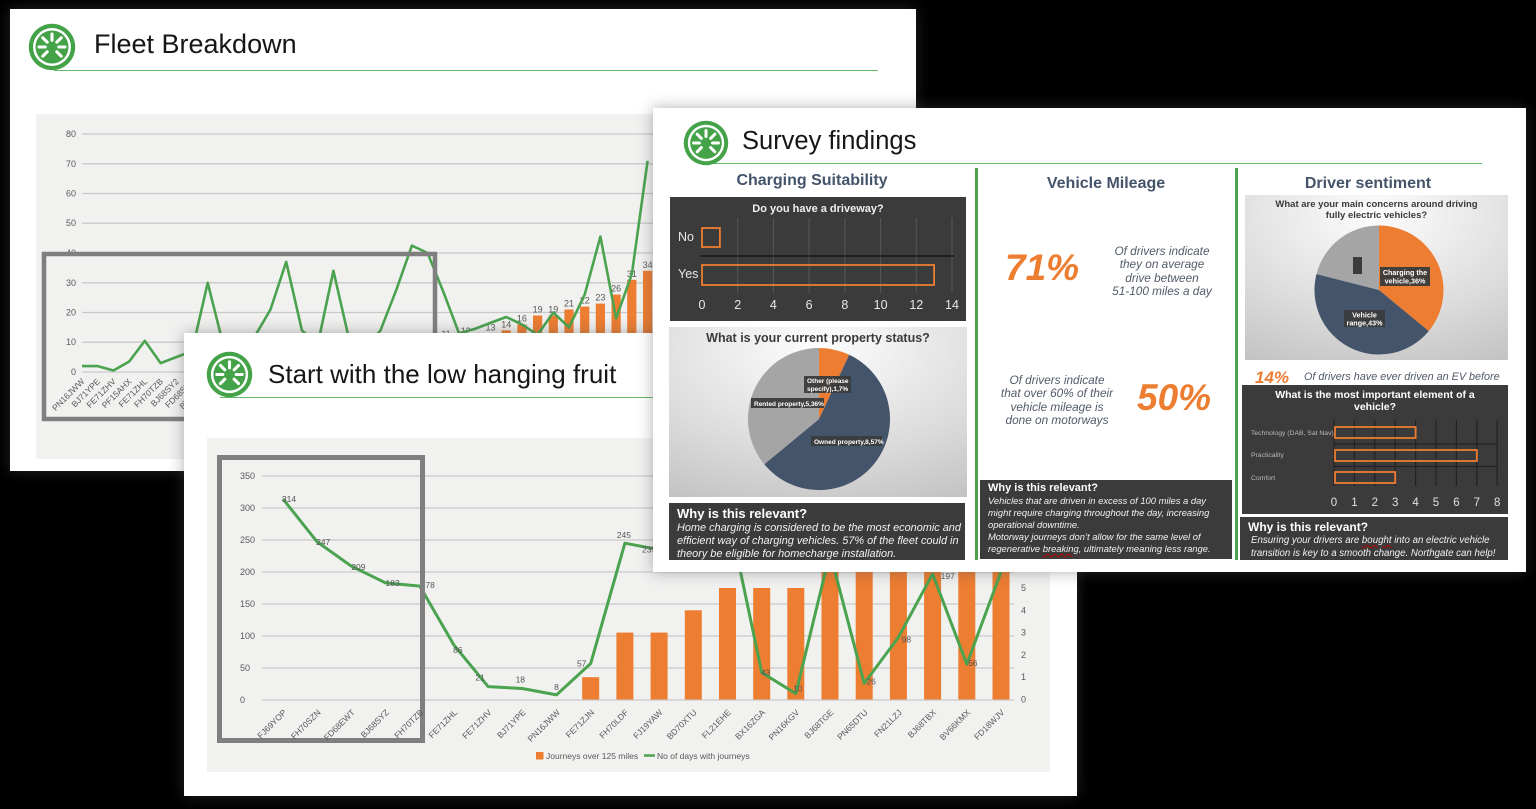  What do you see at coordinates (458, 650) in the screenshot?
I see `svg-text: 86` at bounding box center [458, 650].